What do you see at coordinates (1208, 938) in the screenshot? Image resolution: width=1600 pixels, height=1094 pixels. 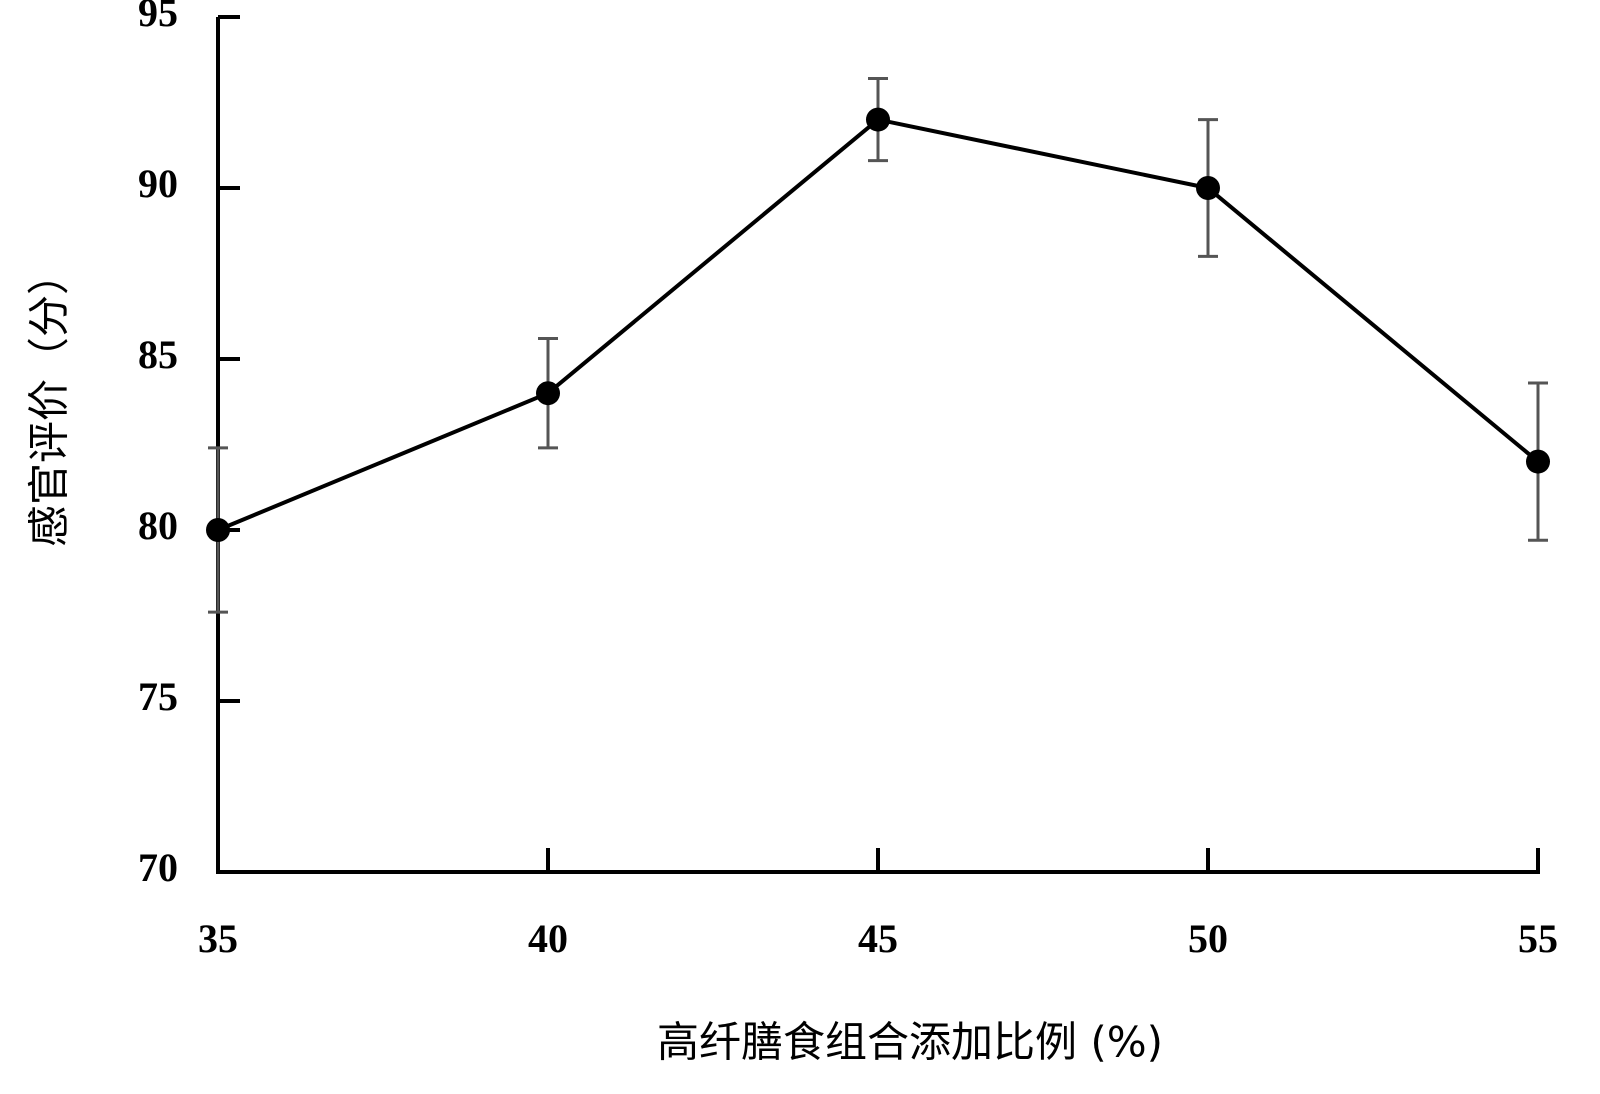 I see `x-tick-label: 50` at bounding box center [1208, 938].